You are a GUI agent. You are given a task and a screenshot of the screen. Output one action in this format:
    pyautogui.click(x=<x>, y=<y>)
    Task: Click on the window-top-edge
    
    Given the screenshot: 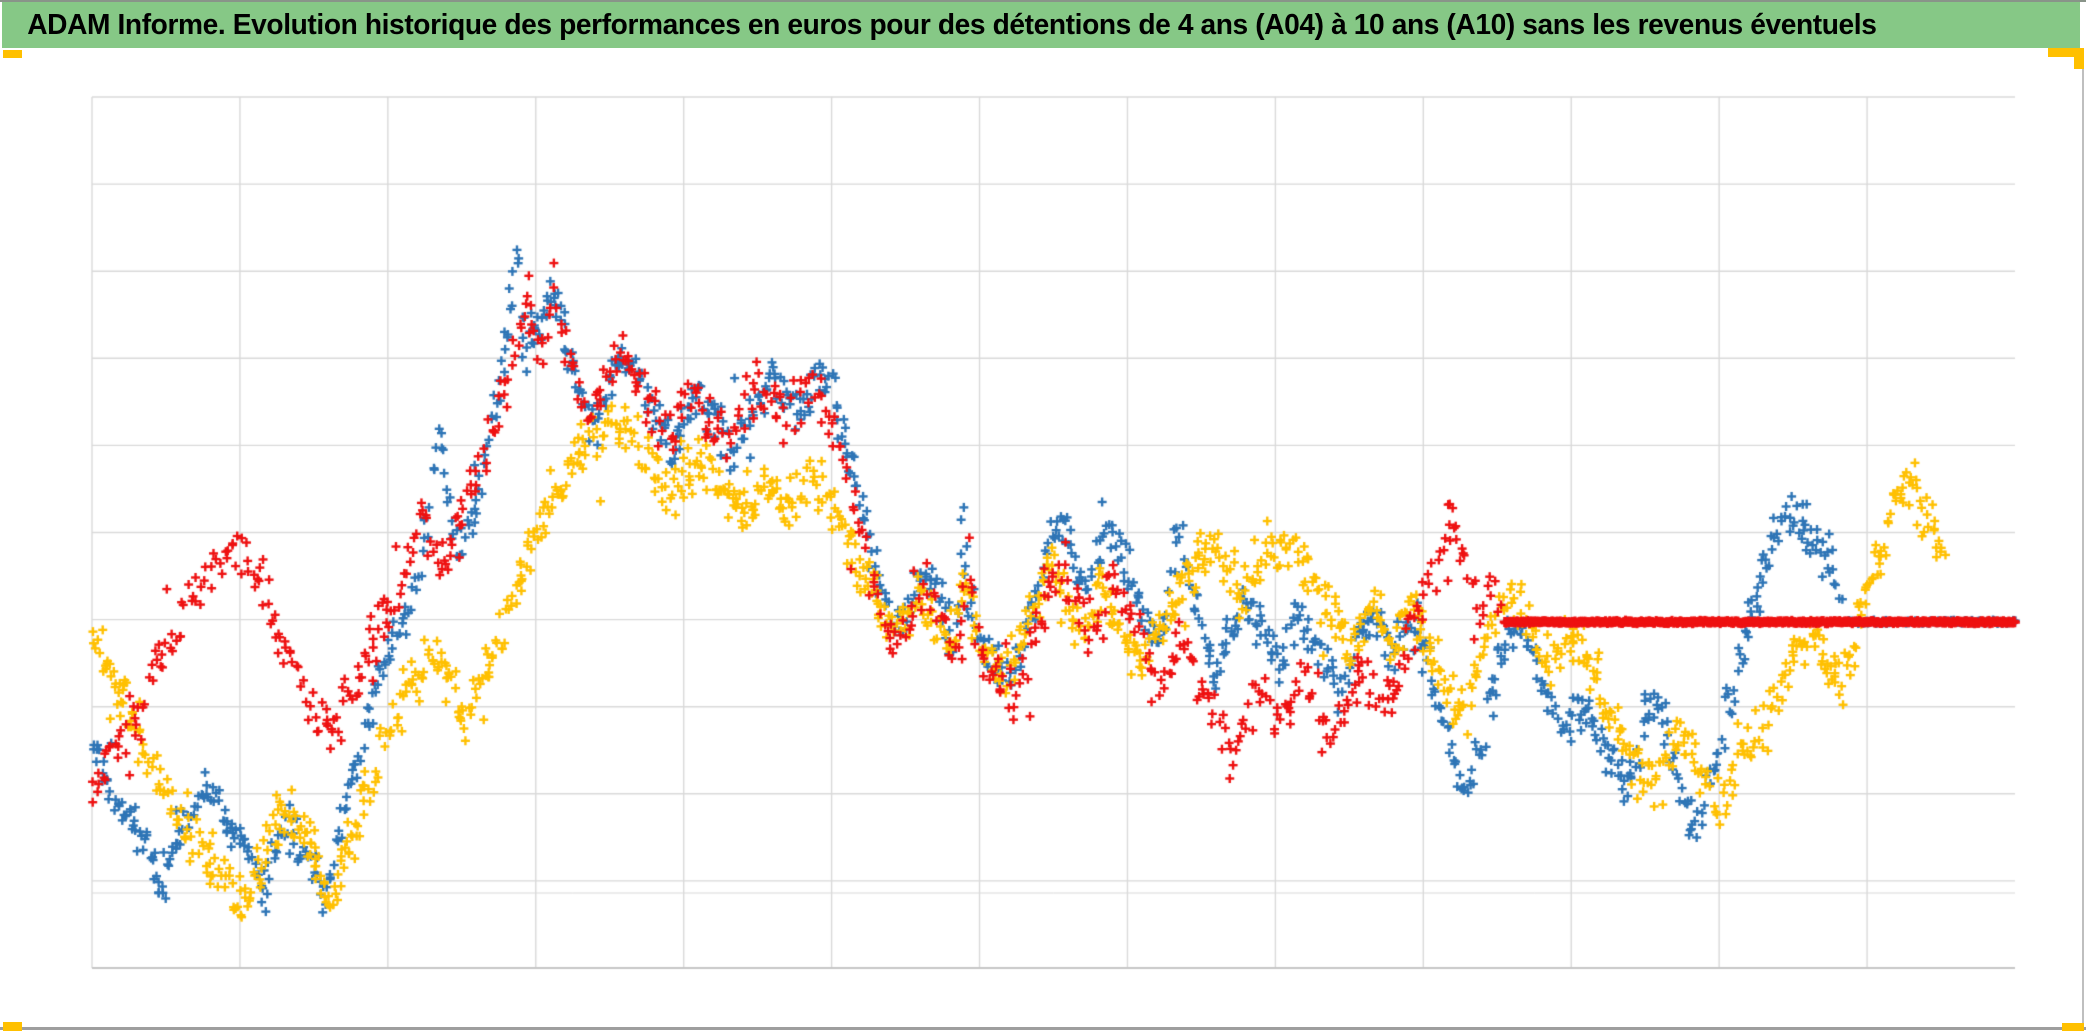 What is the action you would take?
    pyautogui.click(x=1043, y=1)
    